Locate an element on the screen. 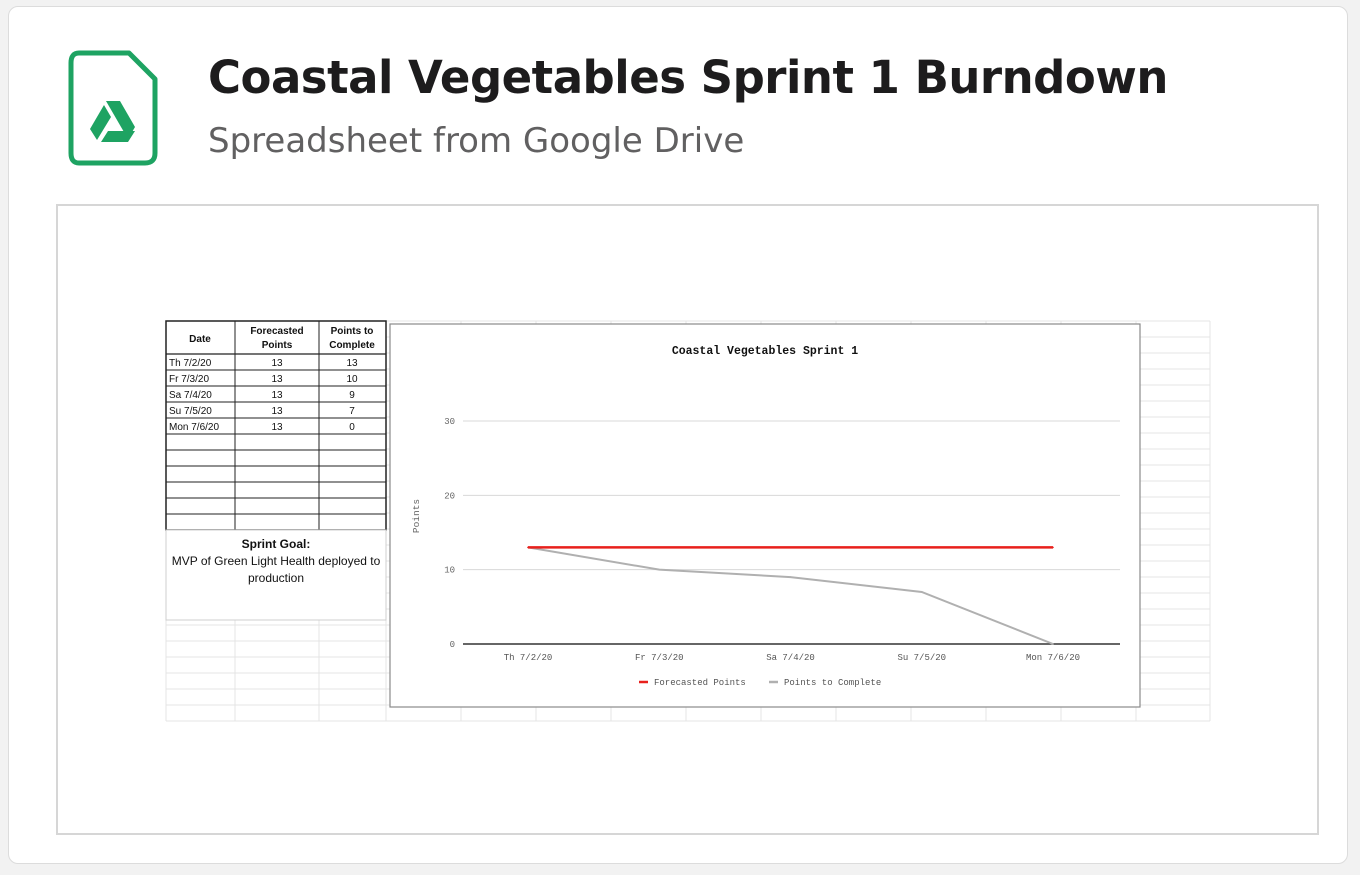 This screenshot has height=875, width=1360. table-border is located at coordinates (276, 425).